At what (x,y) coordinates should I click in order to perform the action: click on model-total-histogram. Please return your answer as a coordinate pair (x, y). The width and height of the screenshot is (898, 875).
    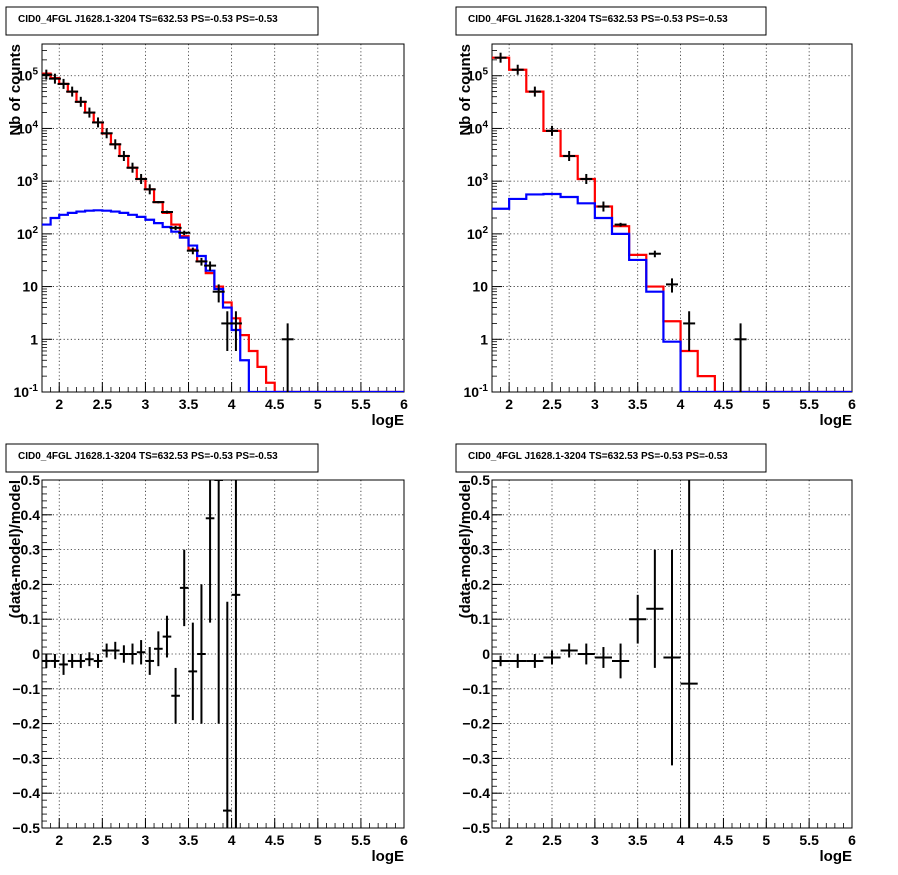
    Looking at the image, I should click on (223, 232).